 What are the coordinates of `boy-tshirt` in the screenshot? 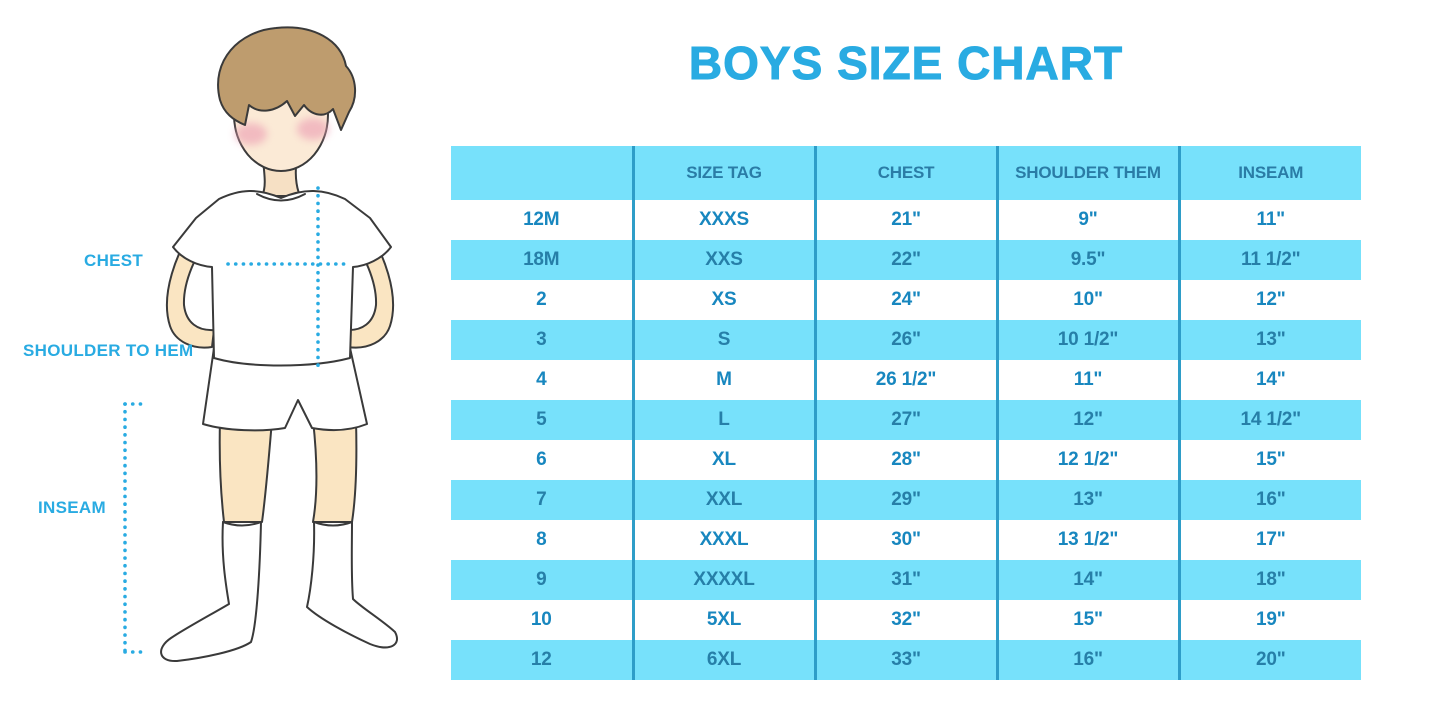 It's located at (282, 278).